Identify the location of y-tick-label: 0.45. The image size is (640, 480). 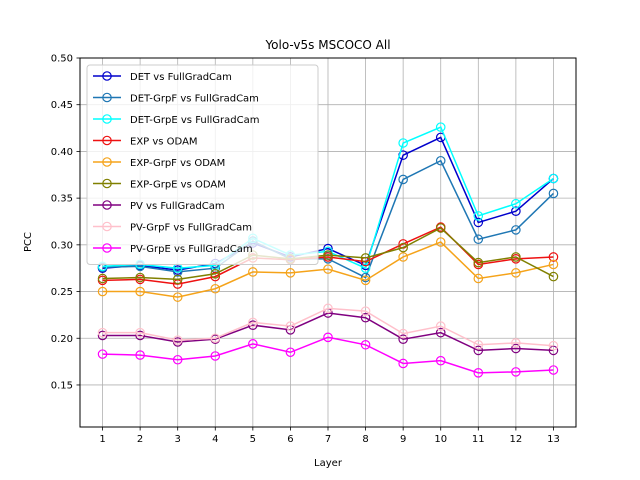
(62, 105).